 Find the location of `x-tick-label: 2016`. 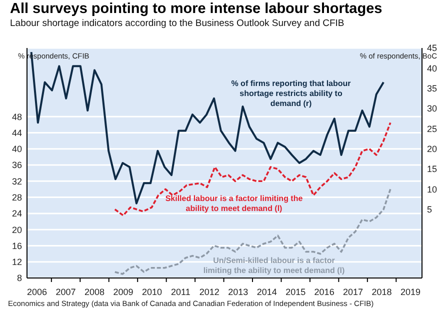

x-tick-label: 2016 is located at coordinates (324, 292).